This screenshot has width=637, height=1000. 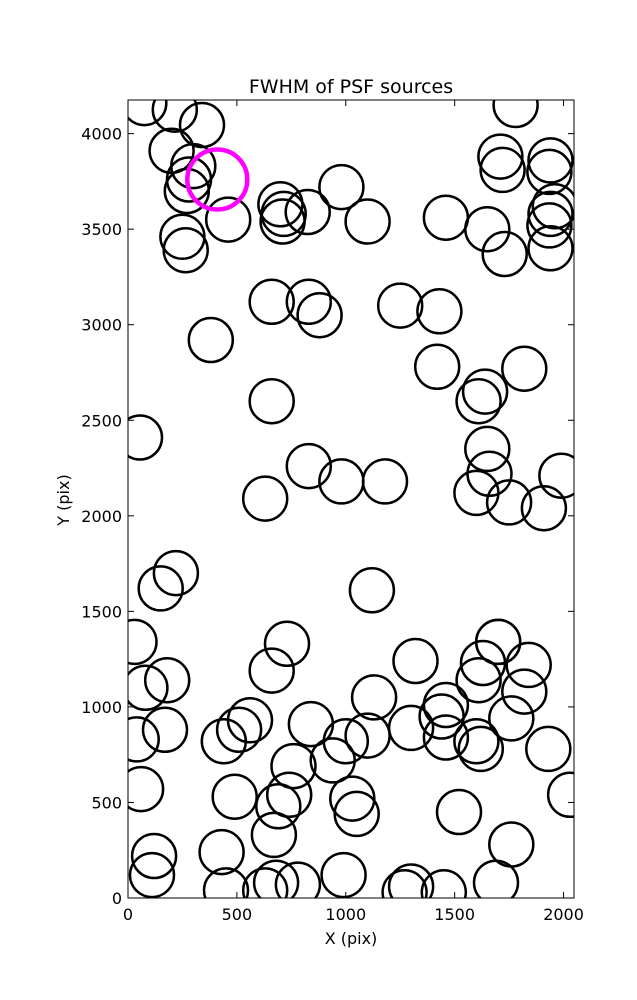 What do you see at coordinates (63, 500) in the screenshot?
I see `y-axis-label: Y (pix)` at bounding box center [63, 500].